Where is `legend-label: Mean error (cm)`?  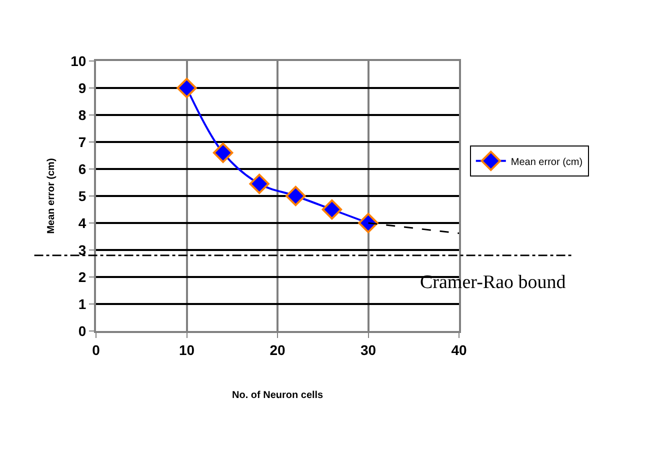
legend-label: Mean error (cm) is located at coordinates (546, 162).